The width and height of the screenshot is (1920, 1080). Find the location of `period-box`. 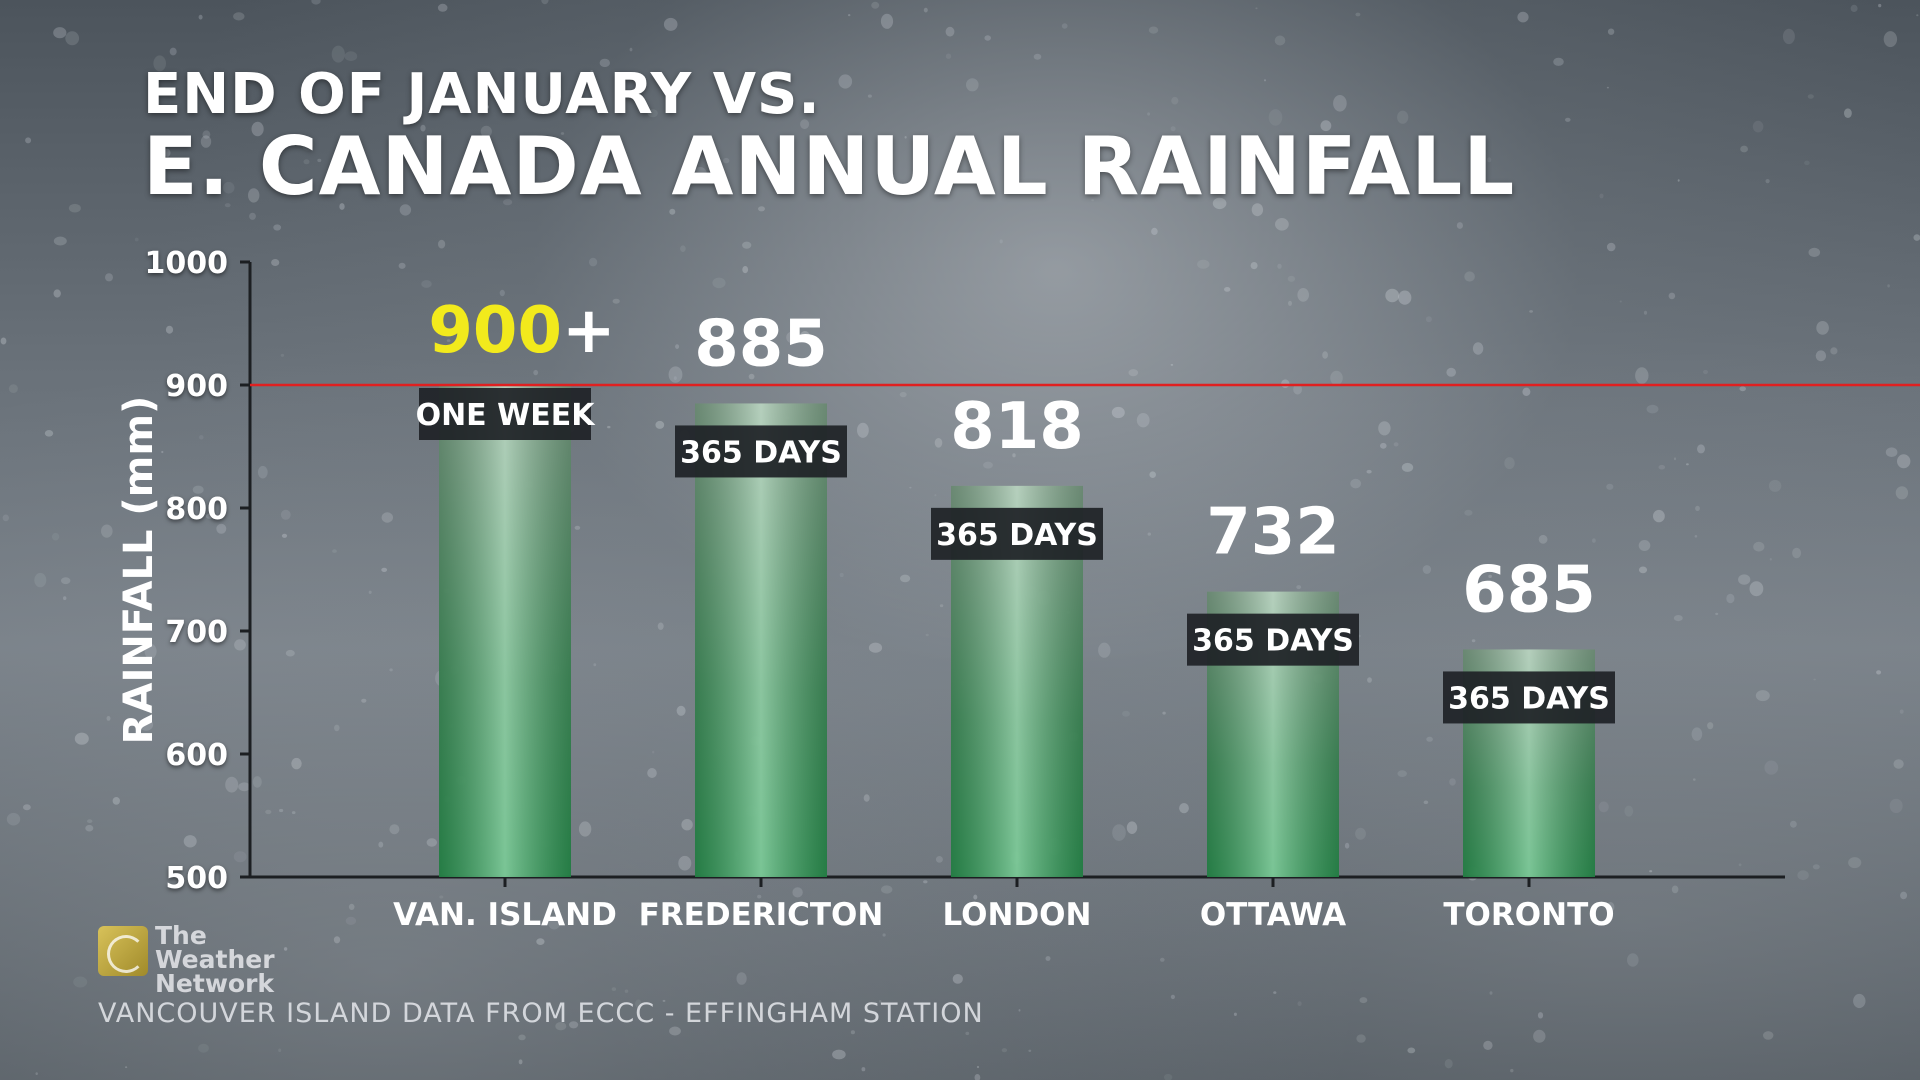

period-box is located at coordinates (1529, 697).